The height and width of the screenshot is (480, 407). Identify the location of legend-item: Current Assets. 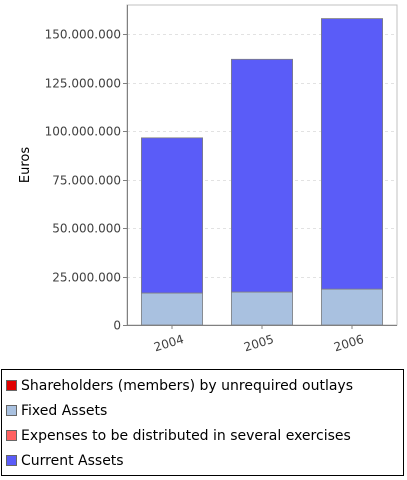
(202, 460).